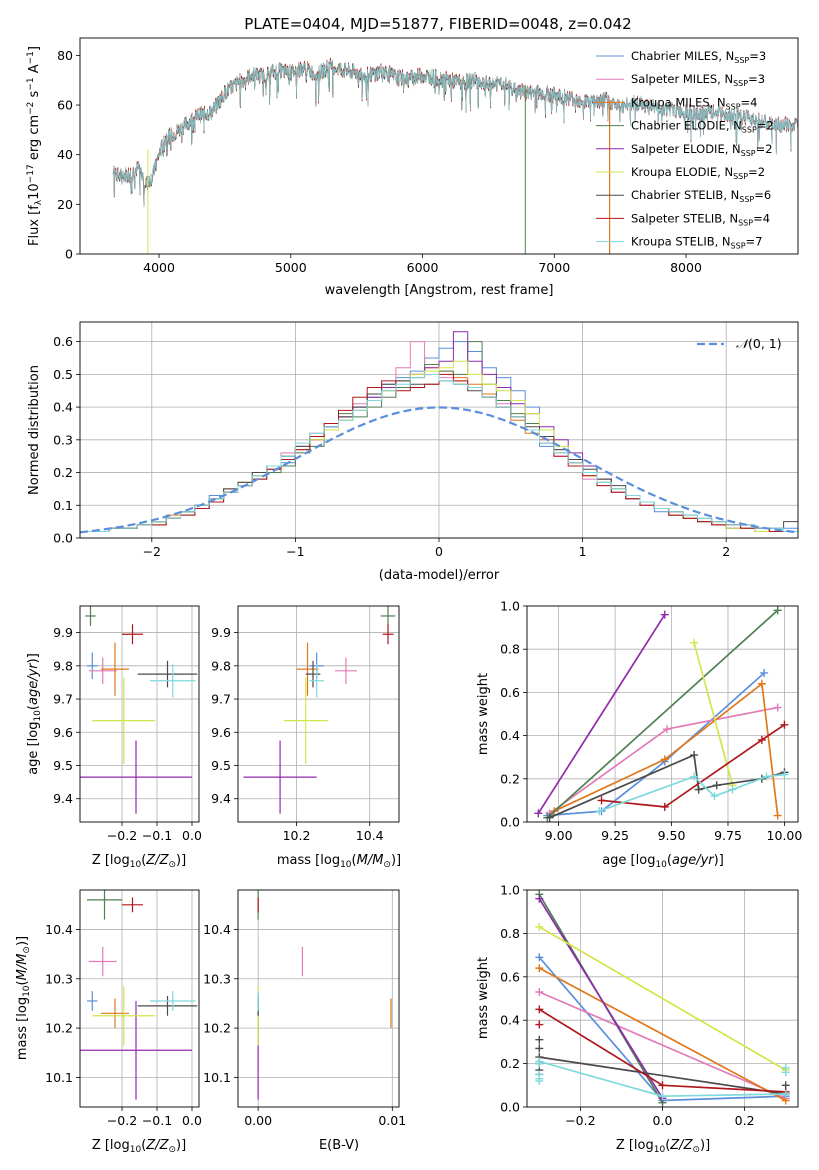  What do you see at coordinates (339, 861) in the screenshot?
I see `x-axis-label: mass [log10(M/M⊙)]` at bounding box center [339, 861].